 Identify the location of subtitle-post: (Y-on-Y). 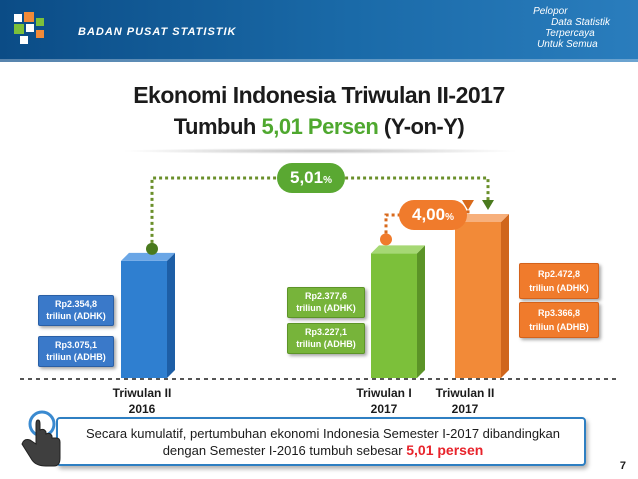
(421, 126).